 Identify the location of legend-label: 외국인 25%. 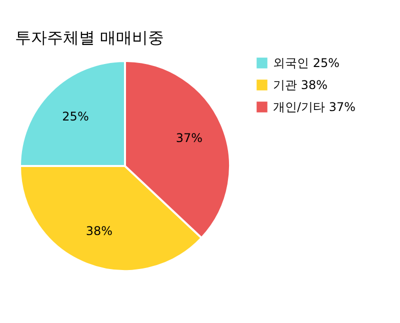
(306, 63).